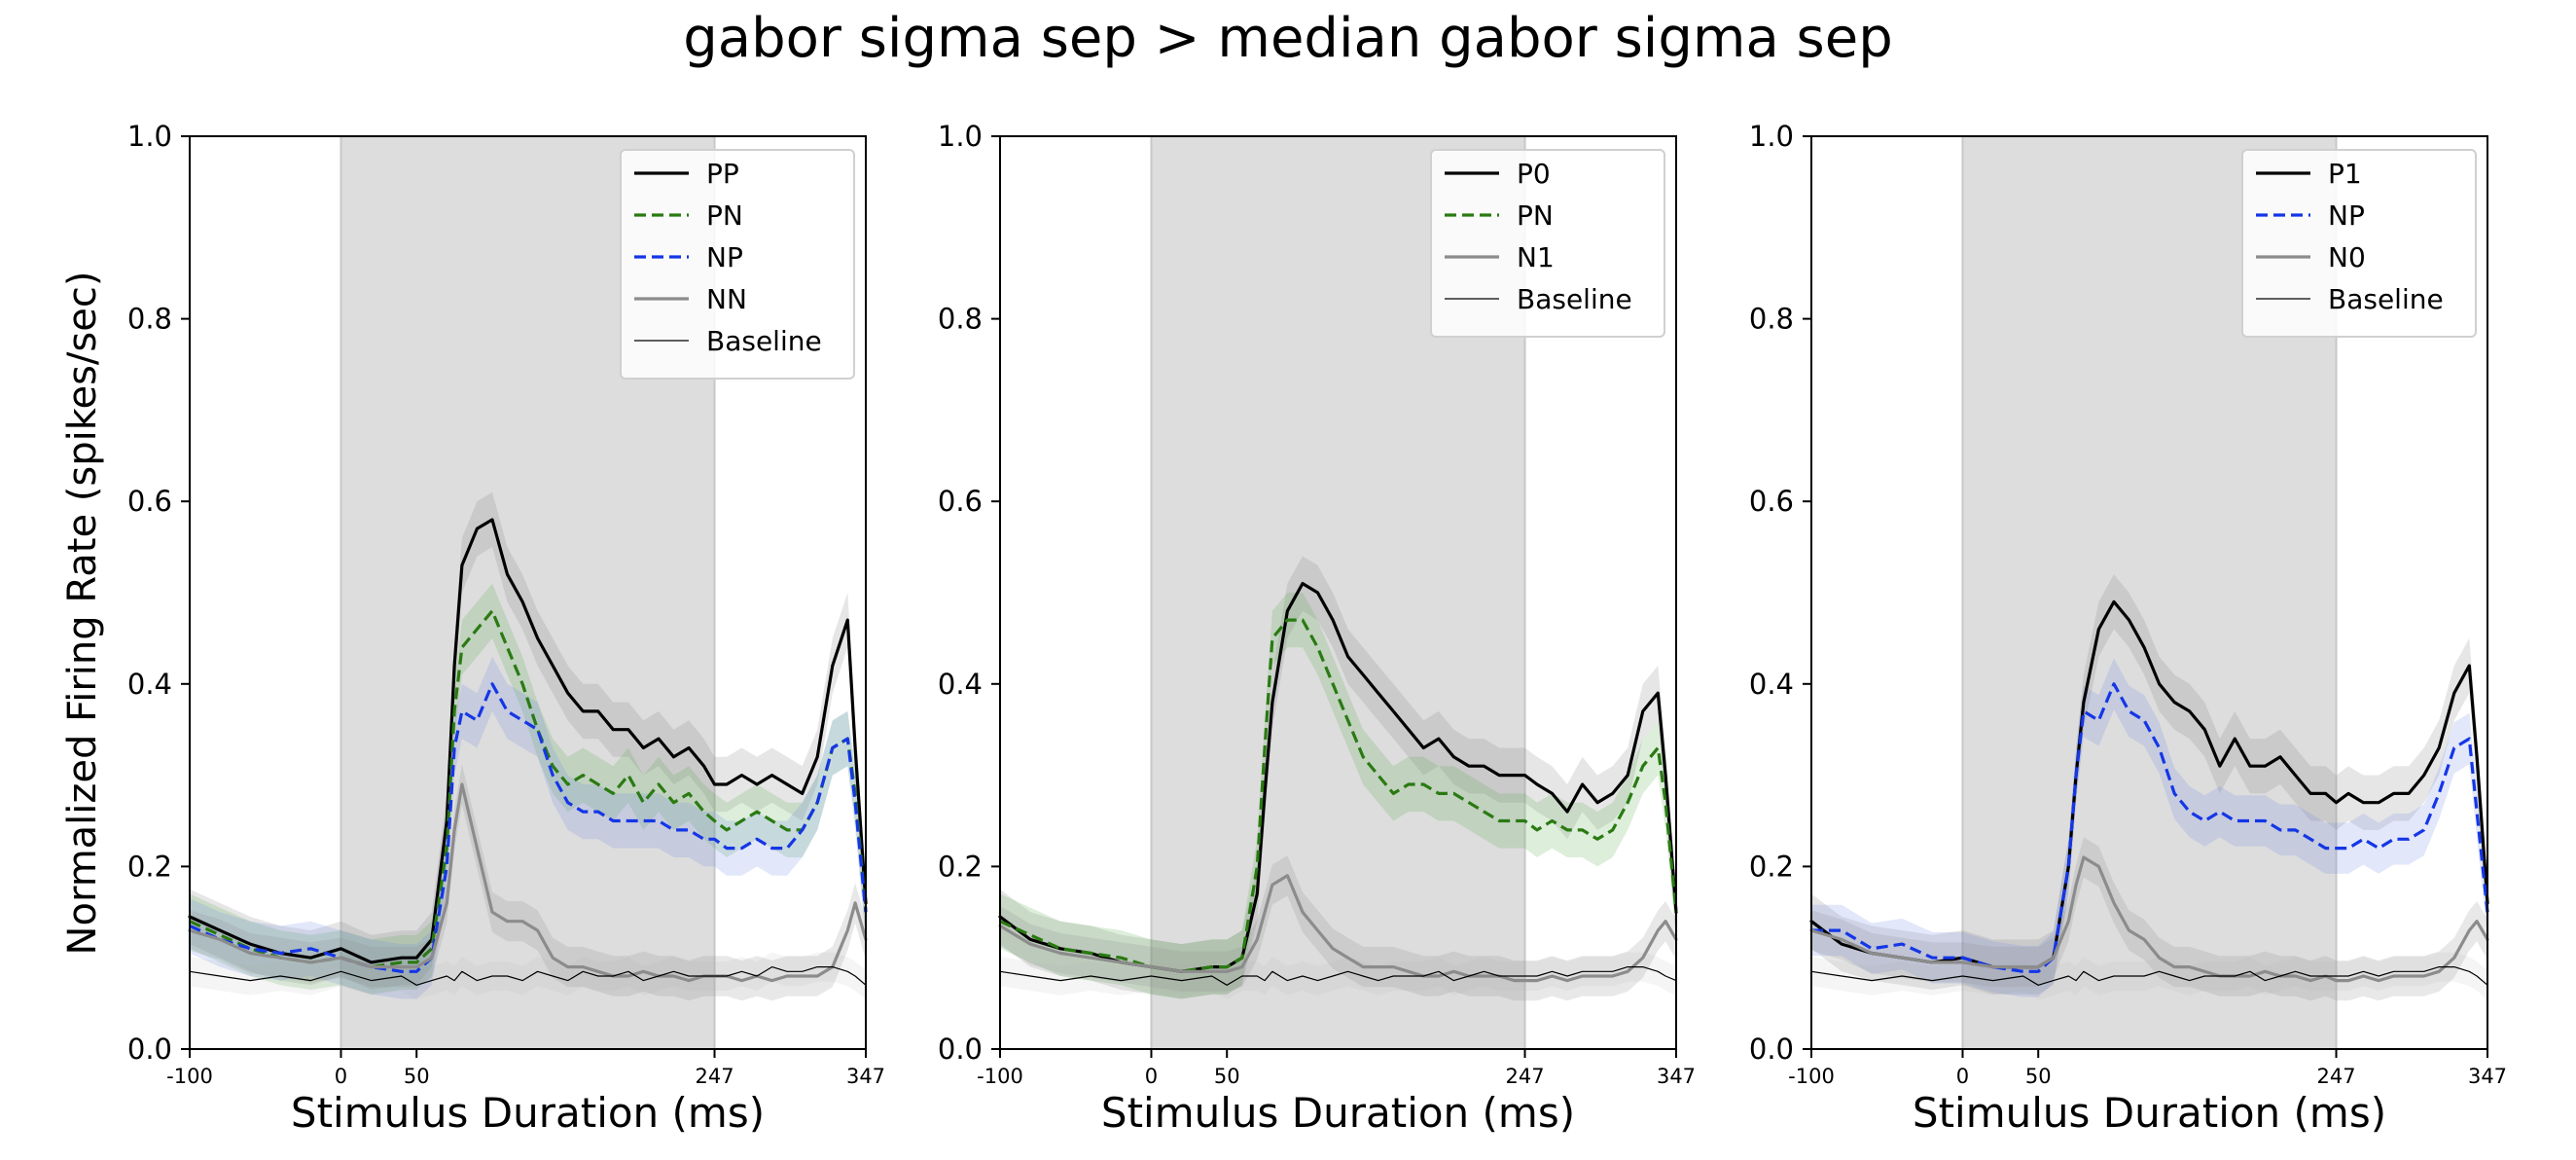 The height and width of the screenshot is (1160, 2576). I want to click on series-line-pp, so click(528, 741).